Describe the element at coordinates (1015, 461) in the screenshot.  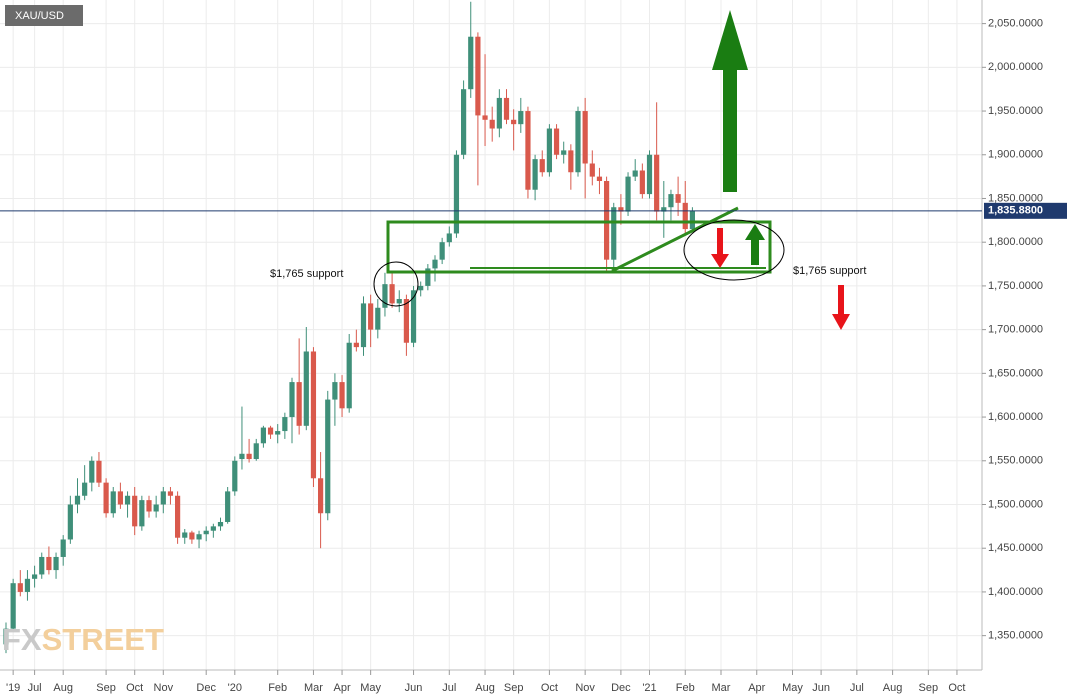
I see `y-tick-label: 1,550.0000` at that location.